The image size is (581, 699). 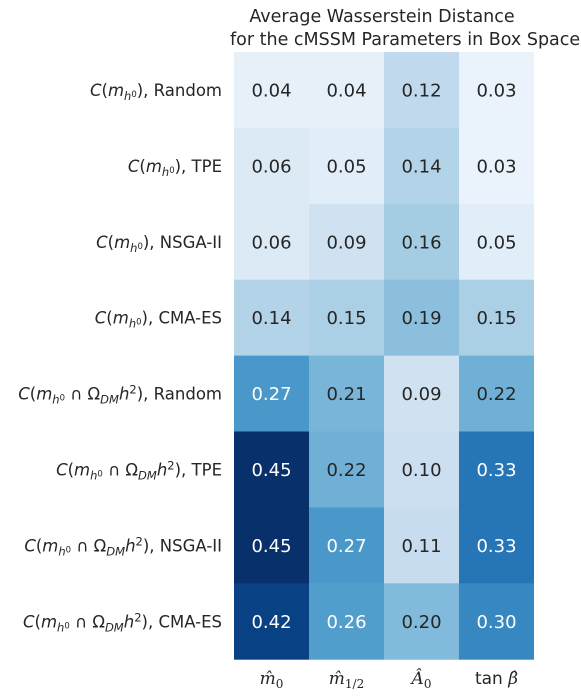 What do you see at coordinates (175, 168) in the screenshot?
I see `row-label: C(mh0), TPE` at bounding box center [175, 168].